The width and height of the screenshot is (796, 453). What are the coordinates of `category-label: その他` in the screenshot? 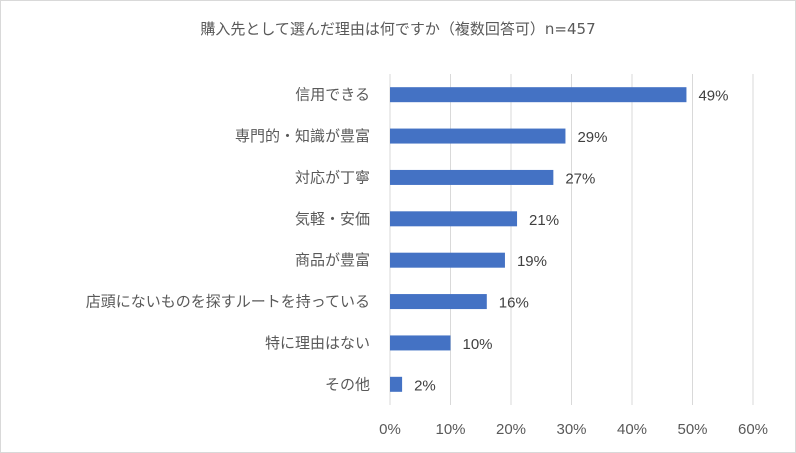 It's located at (347, 384).